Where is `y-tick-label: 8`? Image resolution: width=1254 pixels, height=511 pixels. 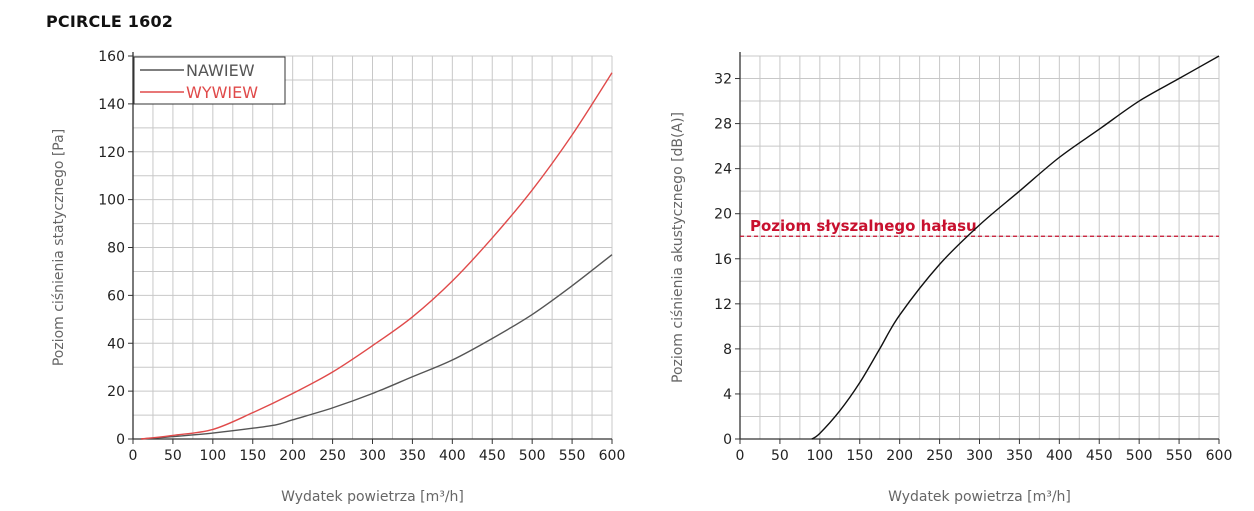 y-tick-label: 8 is located at coordinates (727, 350).